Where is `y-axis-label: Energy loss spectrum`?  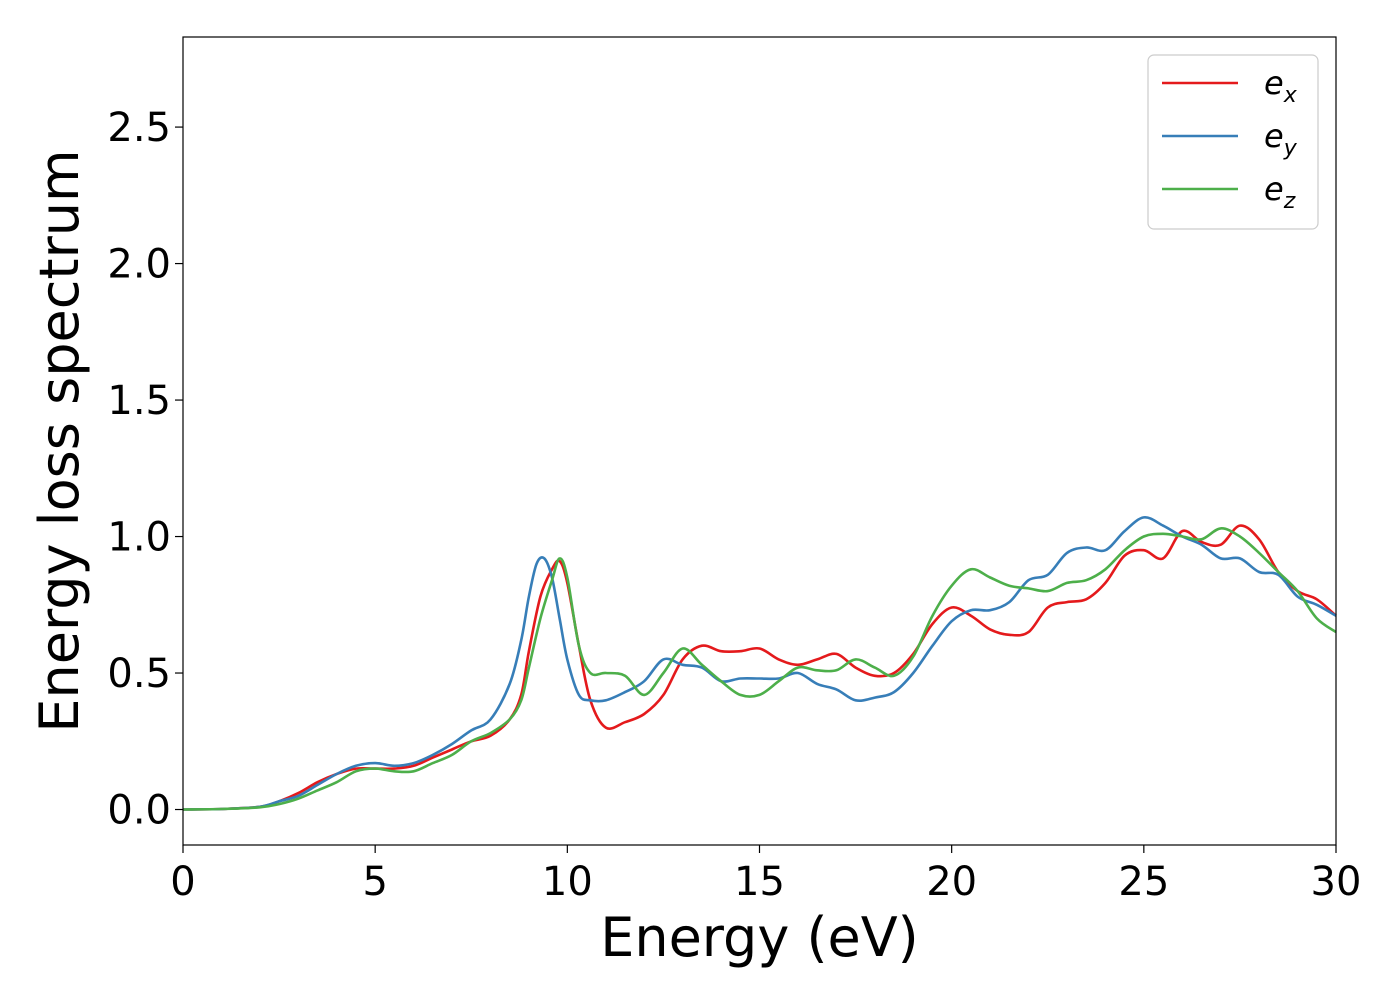
y-axis-label: Energy loss spectrum is located at coordinates (59, 440).